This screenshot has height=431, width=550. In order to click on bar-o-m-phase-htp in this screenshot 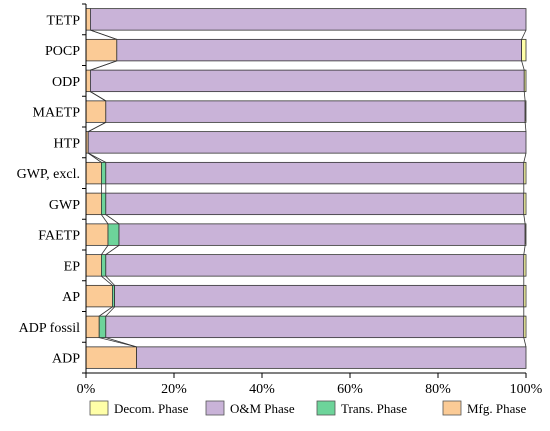, I will do `click(307, 142)`.